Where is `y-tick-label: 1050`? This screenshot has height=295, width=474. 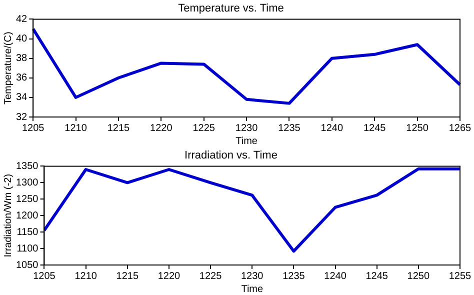 y-tick-label: 1050 is located at coordinates (27, 265).